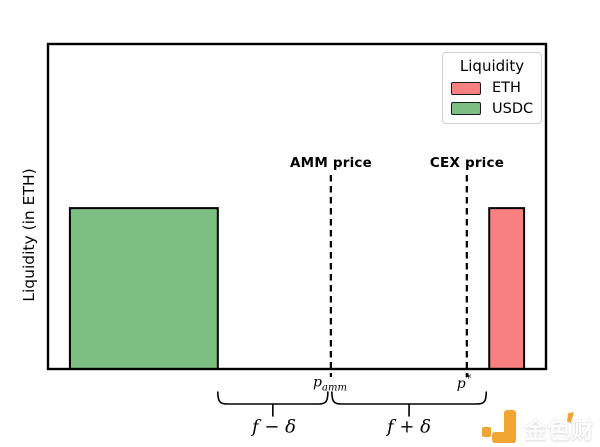  I want to click on x-tick-p-star: p*, so click(464, 382).